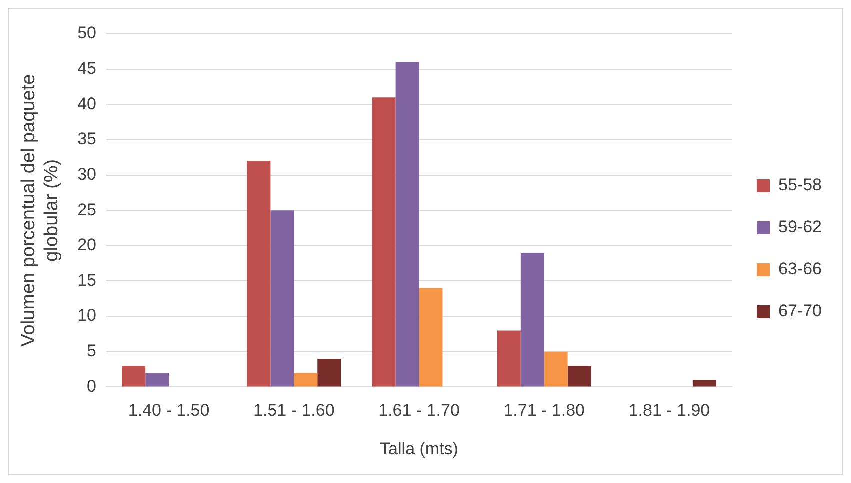 This screenshot has height=483, width=851. I want to click on y-tick-label: 10, so click(87, 316).